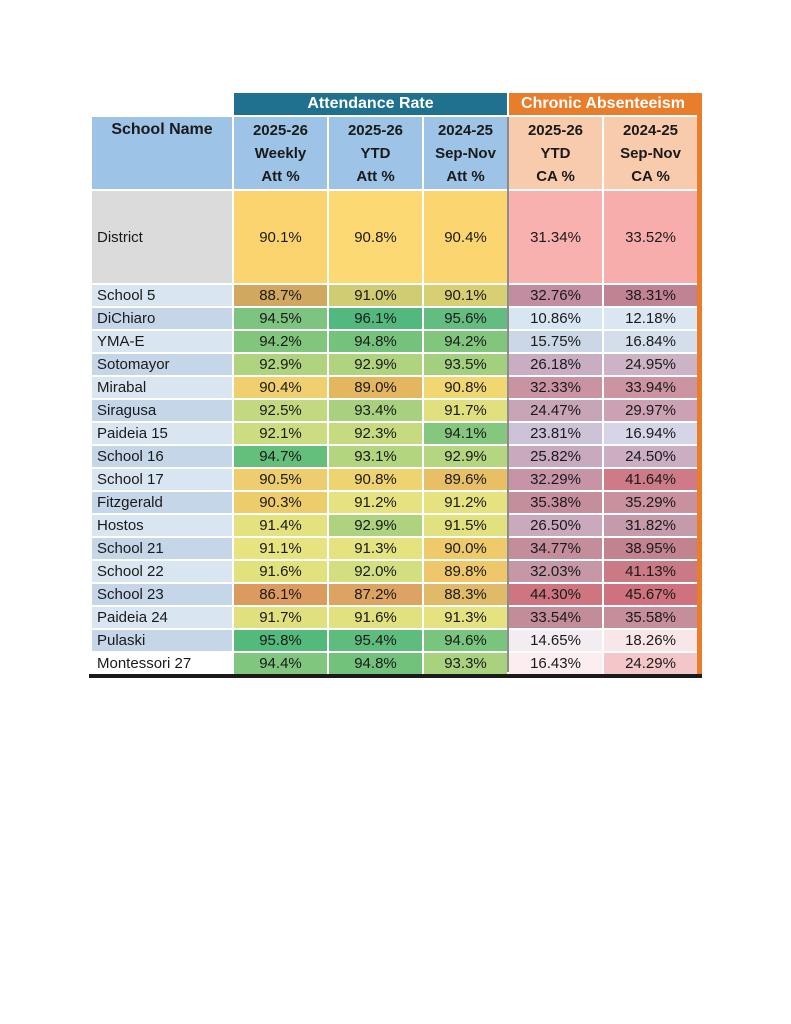 This screenshot has width=791, height=1024. What do you see at coordinates (650, 640) in the screenshot?
I see `value-cell: 18.26%` at bounding box center [650, 640].